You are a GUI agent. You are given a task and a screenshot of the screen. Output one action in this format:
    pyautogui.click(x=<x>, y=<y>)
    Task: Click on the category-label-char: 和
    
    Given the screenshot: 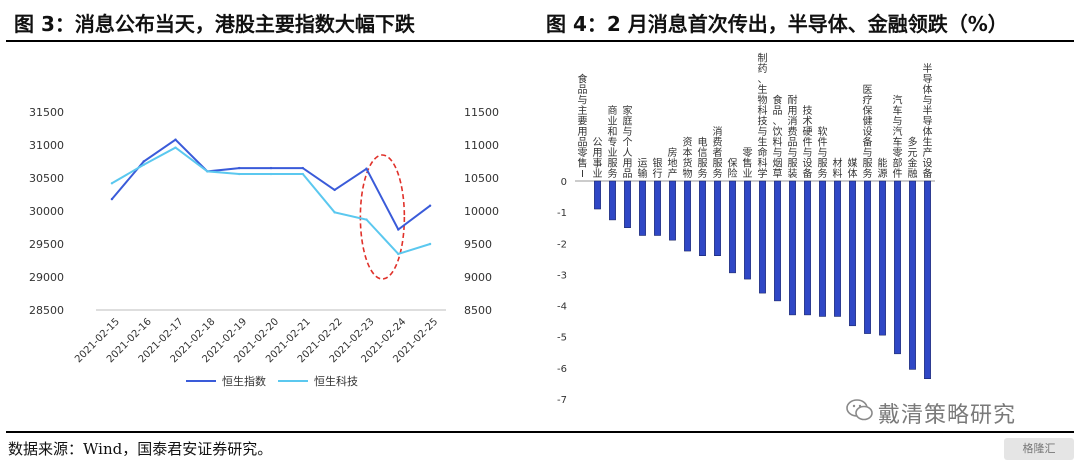 What is the action you would take?
    pyautogui.click(x=613, y=132)
    